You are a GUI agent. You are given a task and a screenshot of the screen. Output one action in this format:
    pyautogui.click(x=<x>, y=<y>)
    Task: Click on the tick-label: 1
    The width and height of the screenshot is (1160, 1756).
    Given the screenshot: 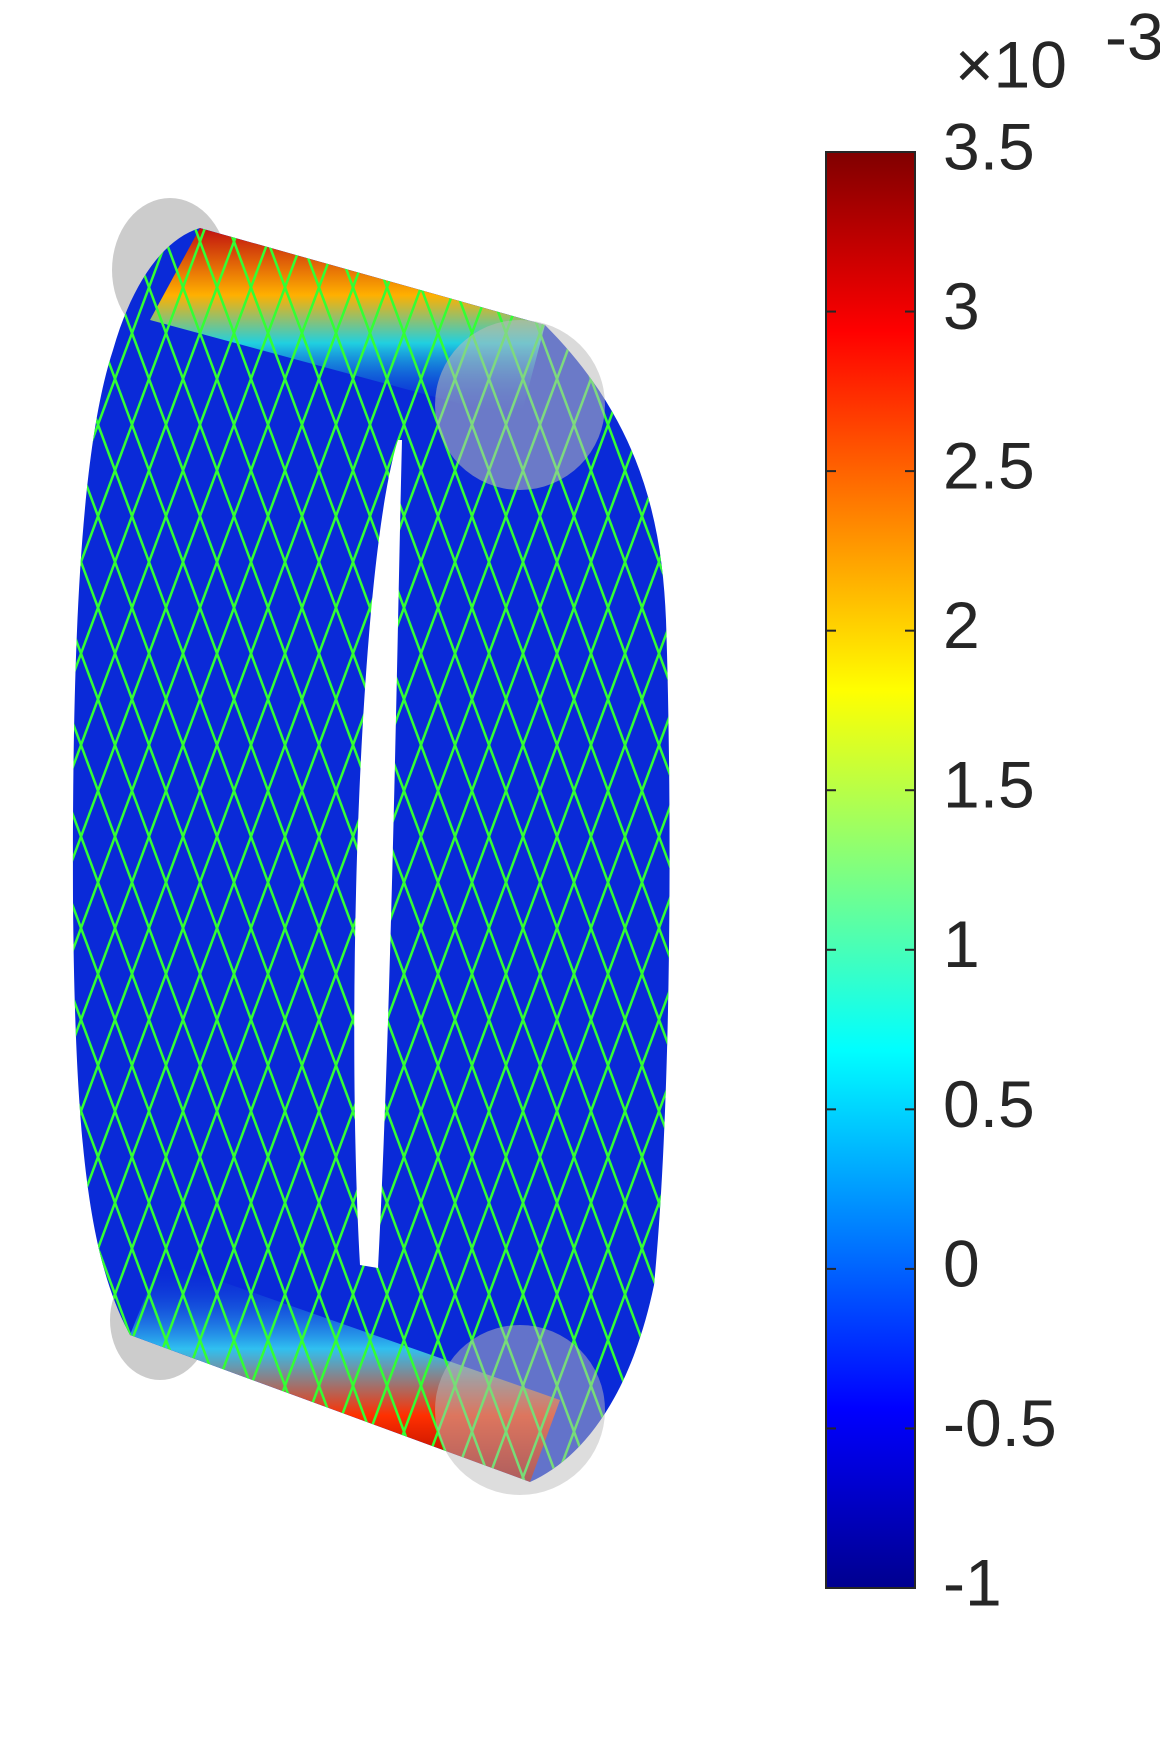 What is the action you would take?
    pyautogui.click(x=961, y=944)
    